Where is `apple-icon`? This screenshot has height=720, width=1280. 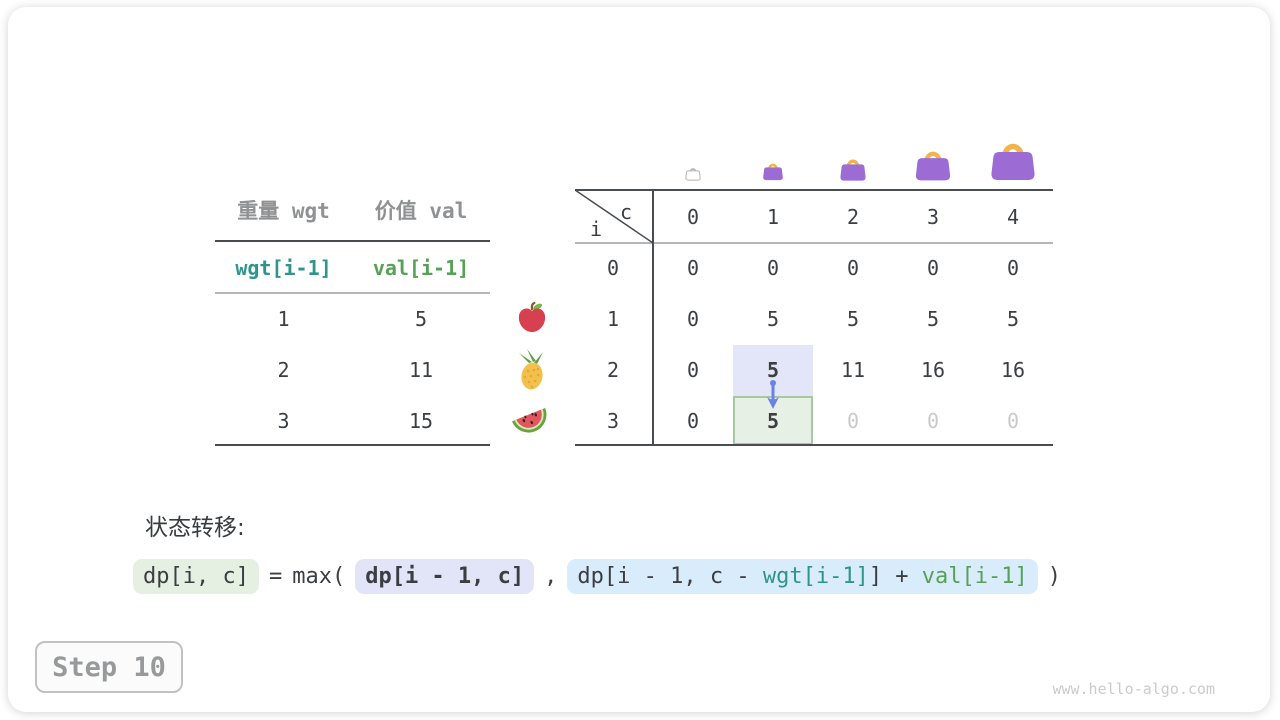
apple-icon is located at coordinates (532, 317).